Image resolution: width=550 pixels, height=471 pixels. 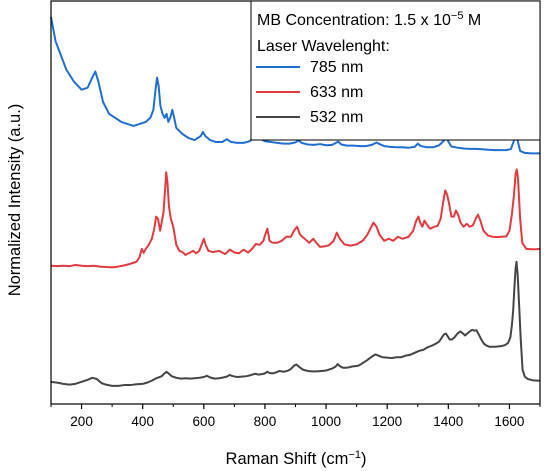 What do you see at coordinates (142, 421) in the screenshot?
I see `x-tick-label: 400` at bounding box center [142, 421].